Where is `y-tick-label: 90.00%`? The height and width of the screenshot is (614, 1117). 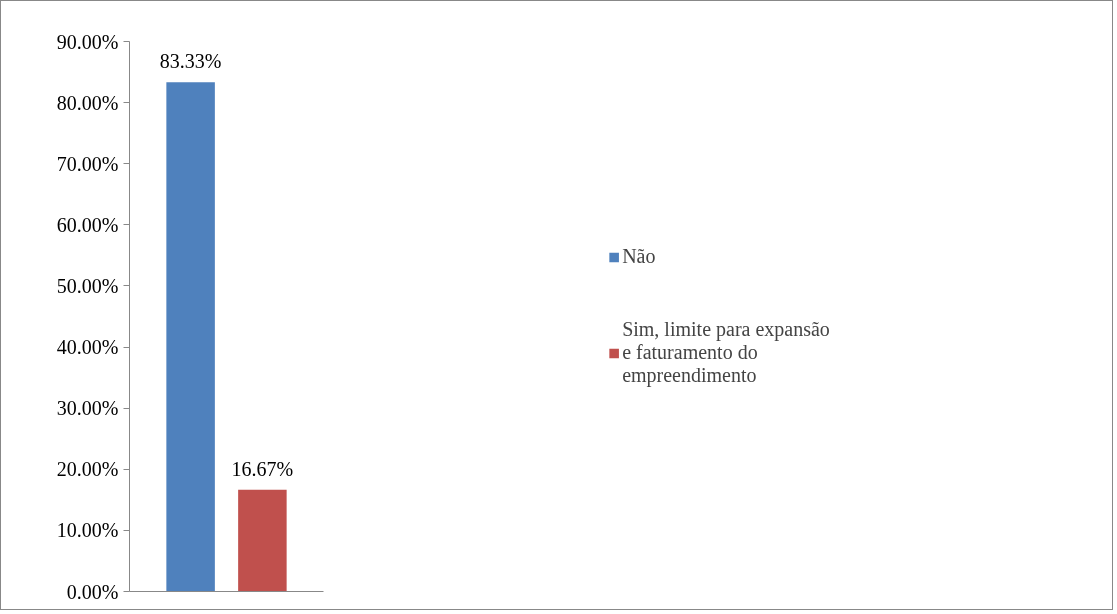
y-tick-label: 90.00% is located at coordinates (87, 41).